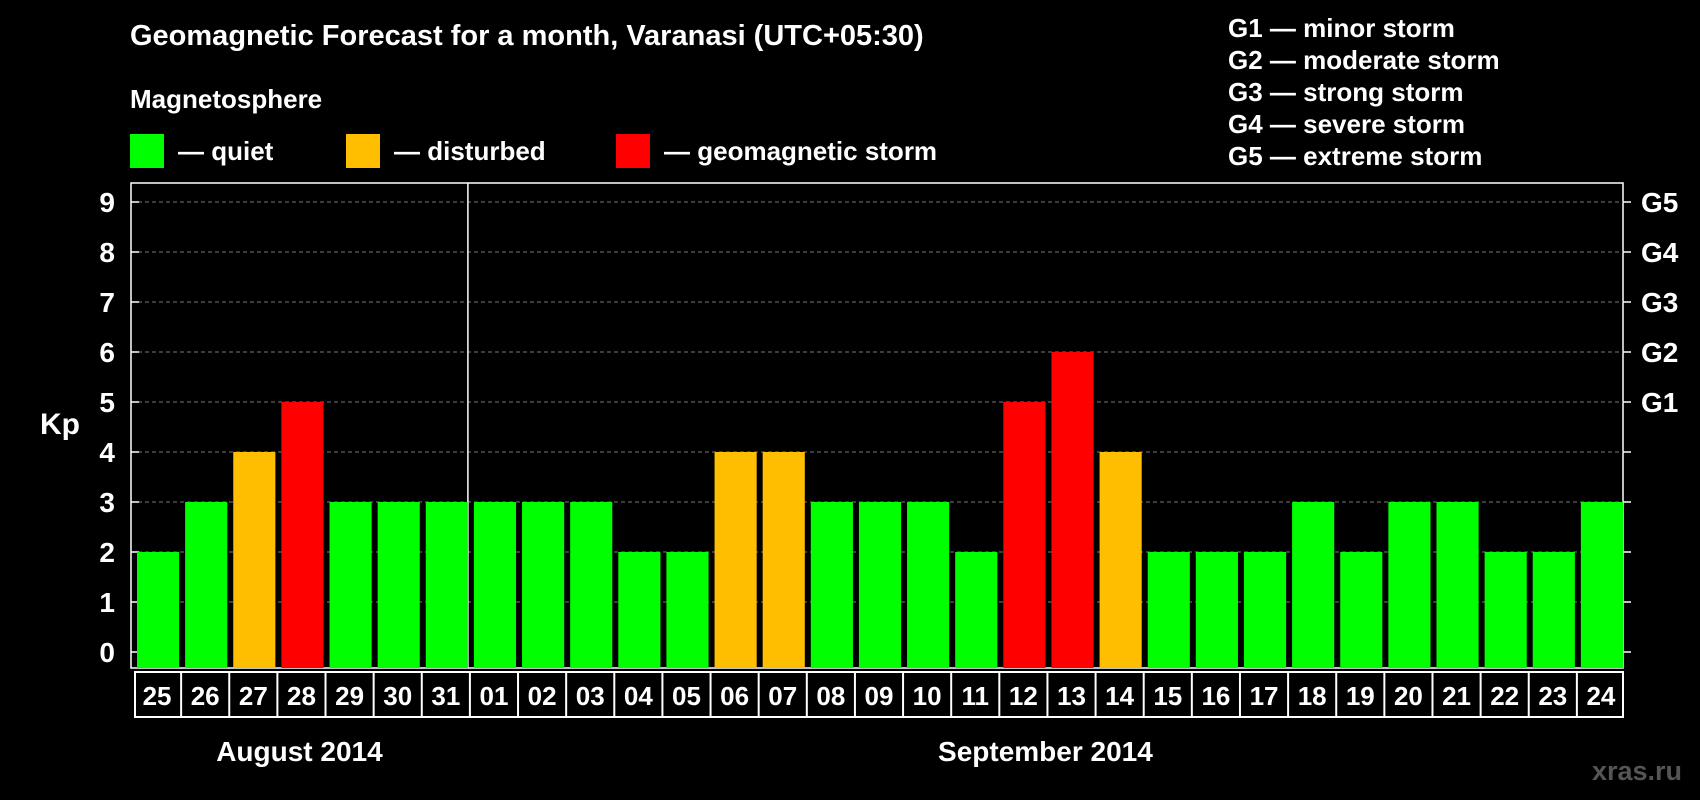 The width and height of the screenshot is (1700, 800). Describe the element at coordinates (1600, 696) in the screenshot. I see `x-tick-label: 24` at that location.